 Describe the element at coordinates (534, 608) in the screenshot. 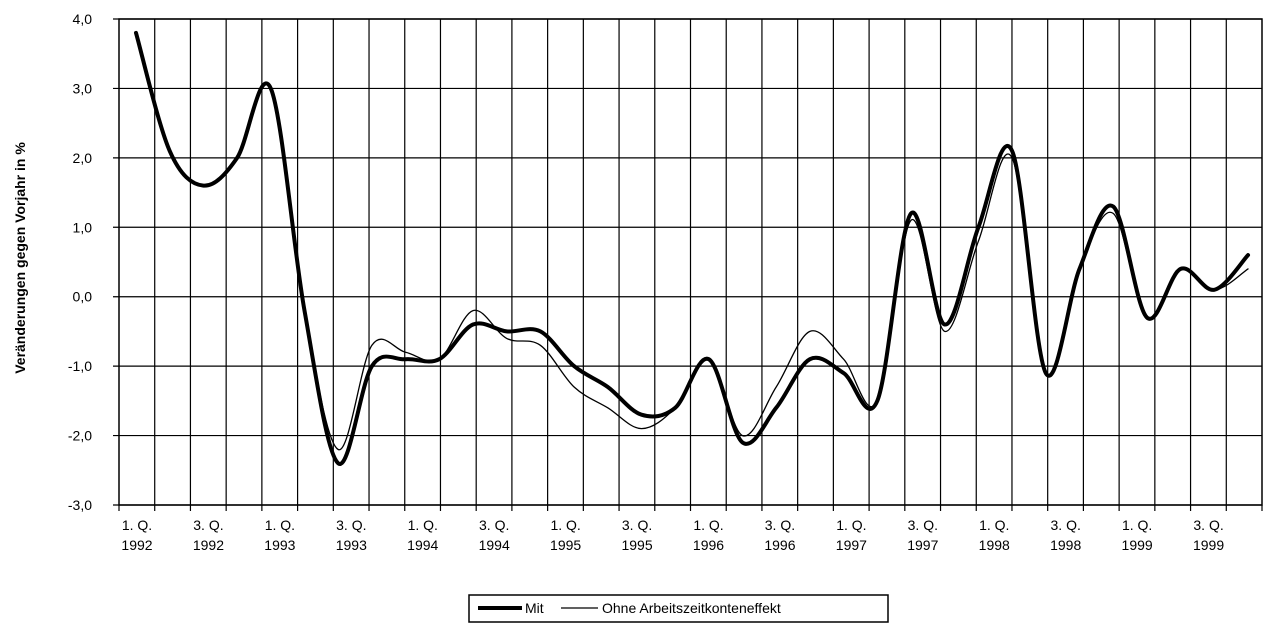

I see `legend-label-mit: Mit` at that location.